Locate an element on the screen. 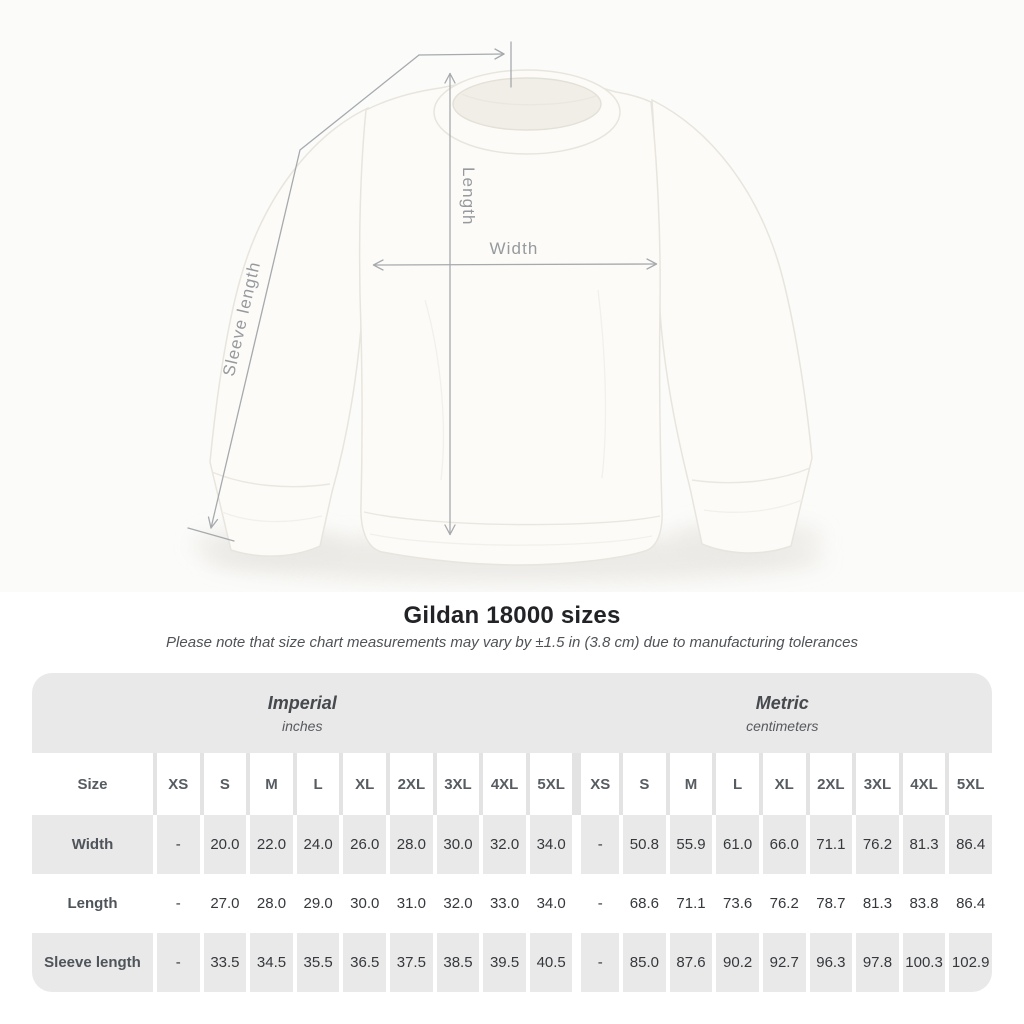 The image size is (1024, 1024). cell-metric: 83.8 is located at coordinates (922, 903).